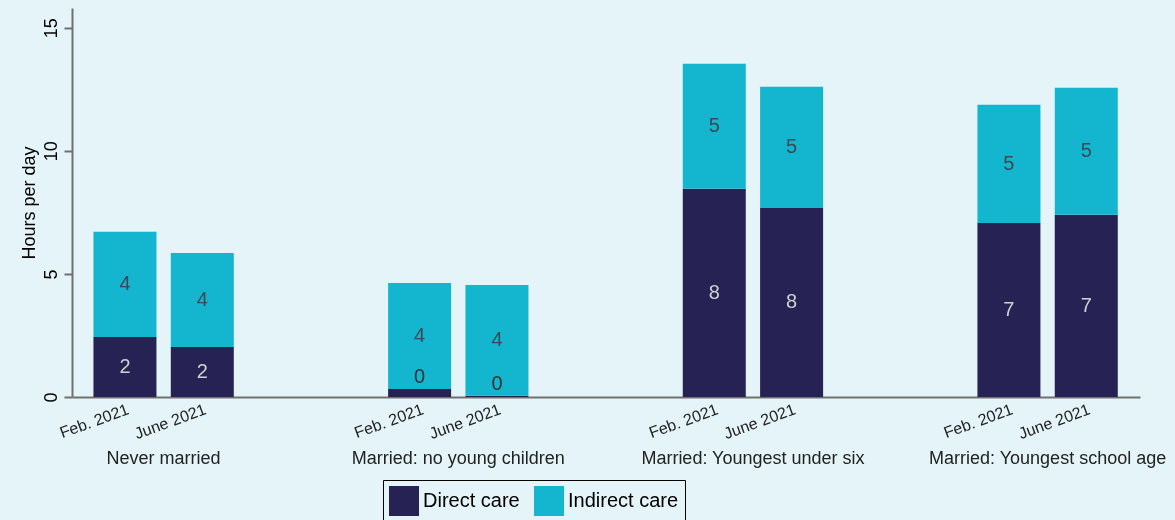 This screenshot has height=520, width=1175. I want to click on text: Married: Youngest under six, so click(753, 458).